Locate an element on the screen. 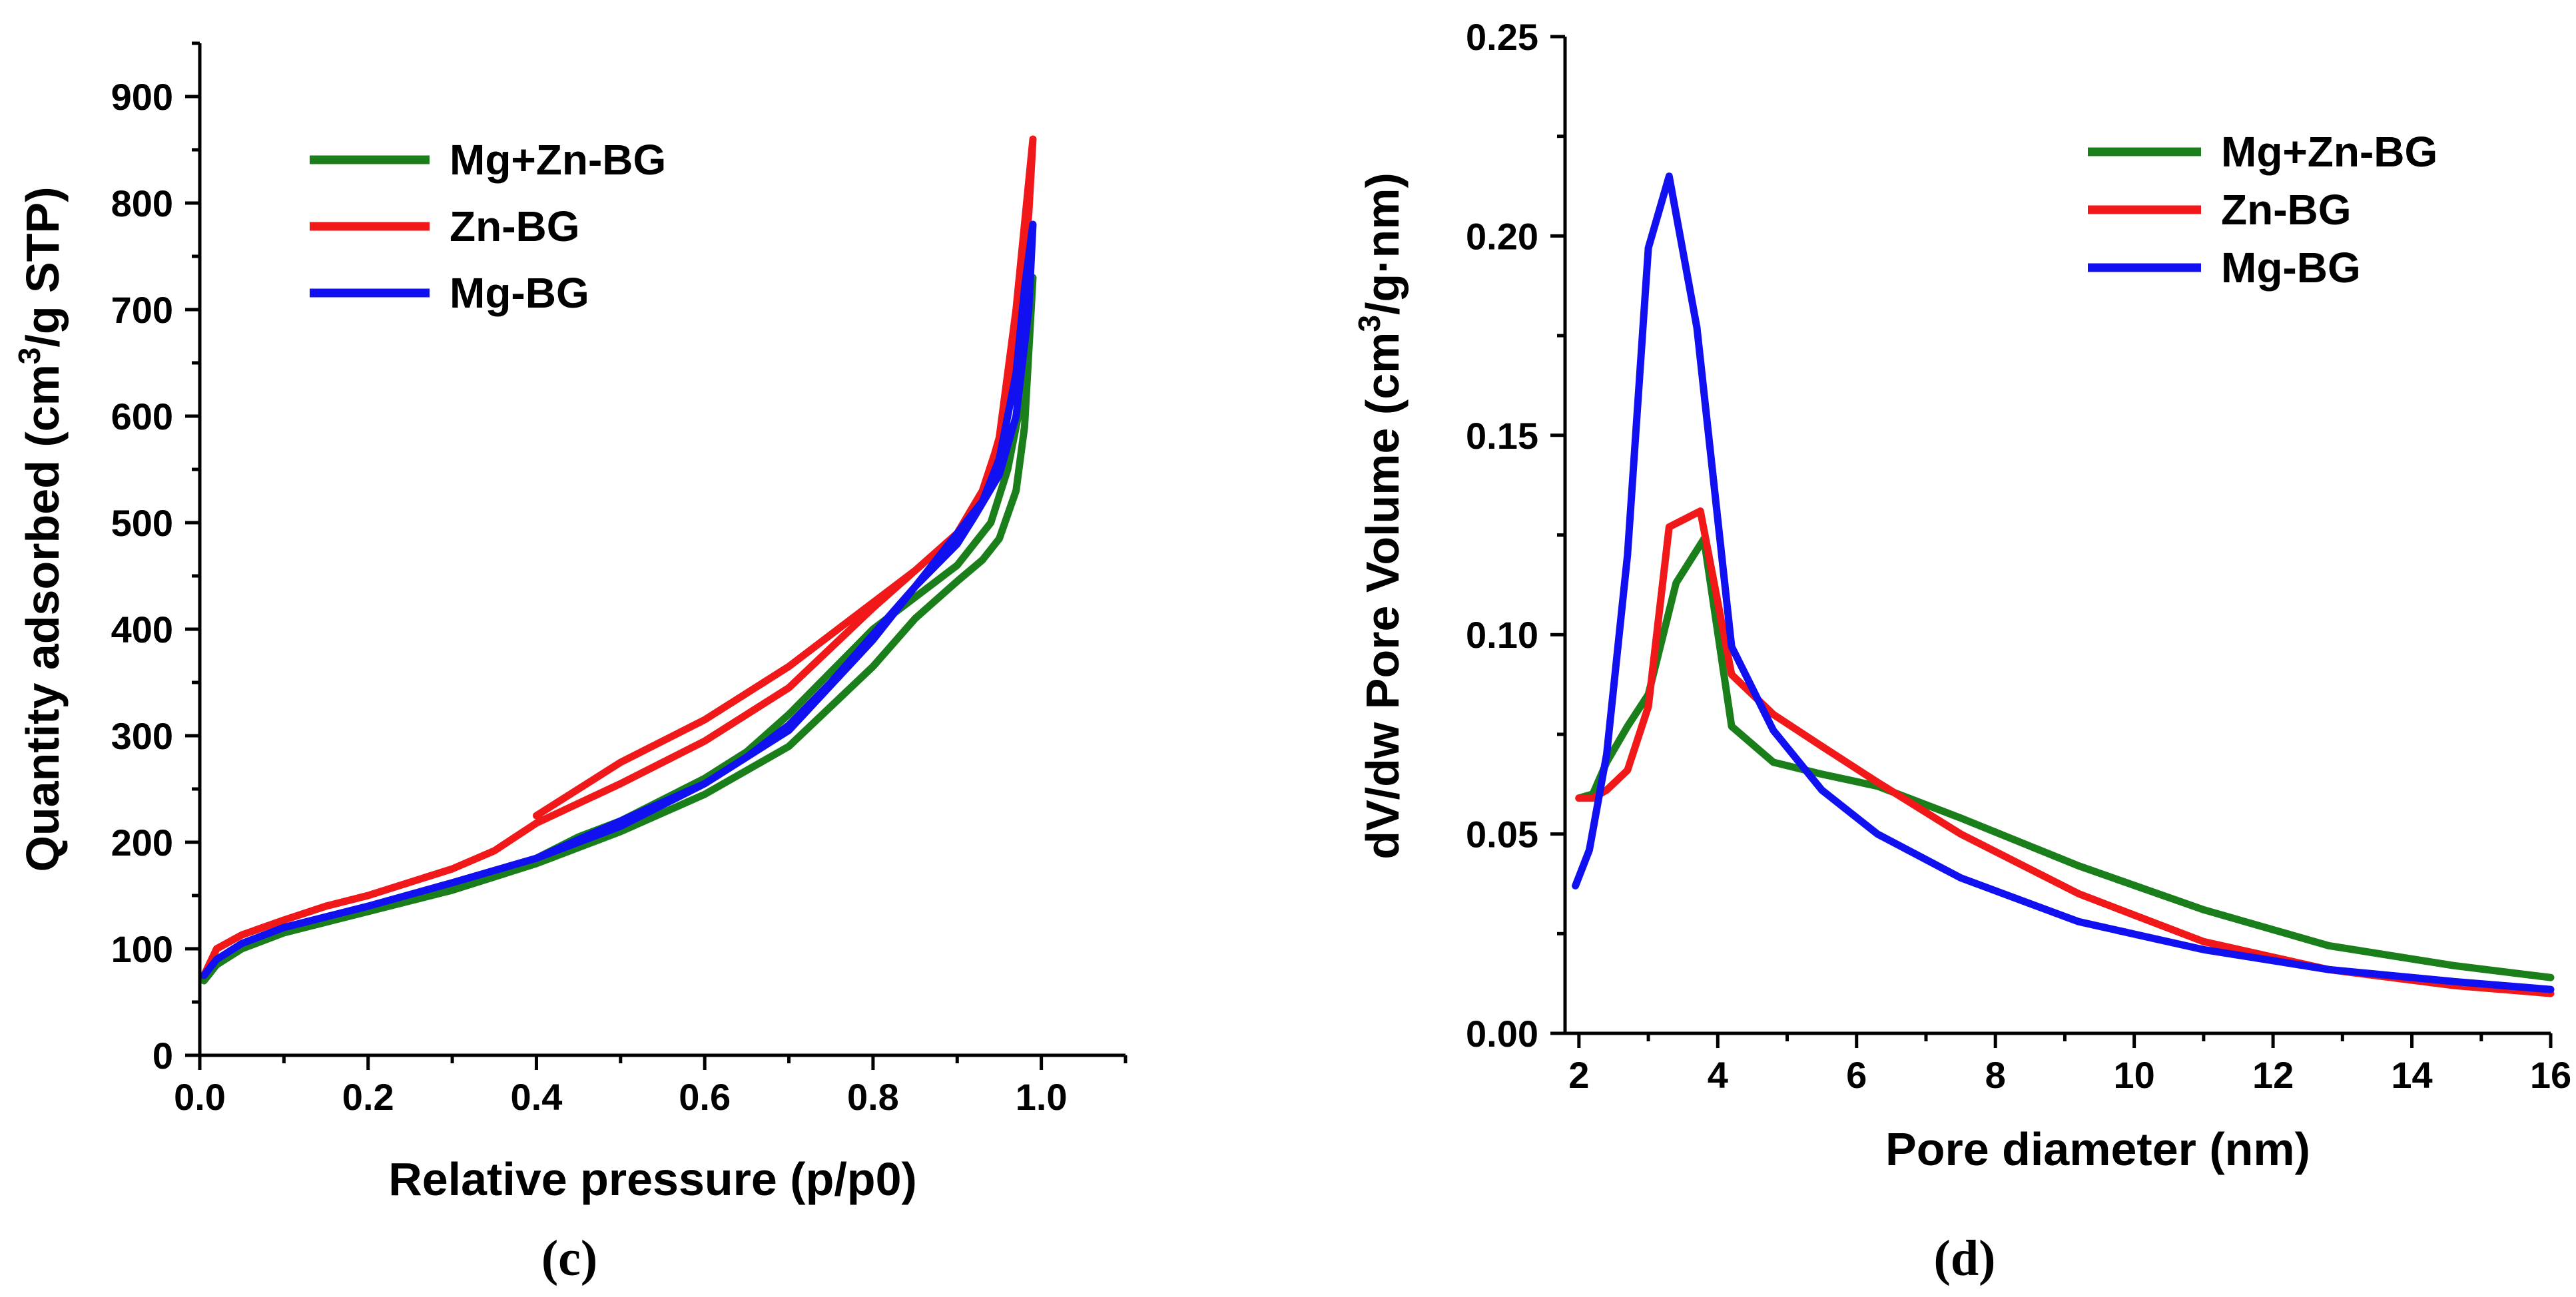  y-tick-label: 800 is located at coordinates (142, 203).